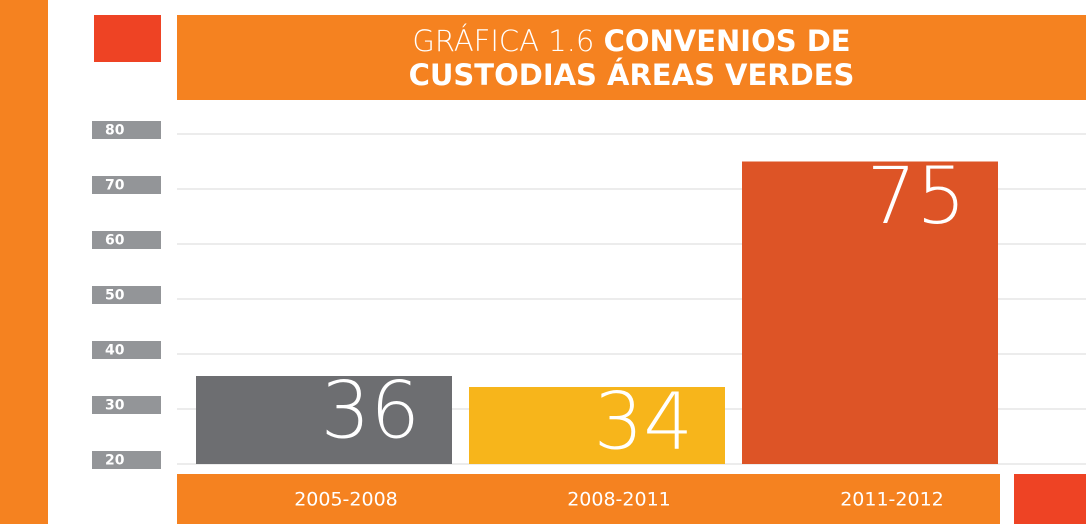 Image resolution: width=1086 pixels, height=524 pixels. What do you see at coordinates (892, 500) in the screenshot?
I see `x-tick-label: 2011-2012` at bounding box center [892, 500].